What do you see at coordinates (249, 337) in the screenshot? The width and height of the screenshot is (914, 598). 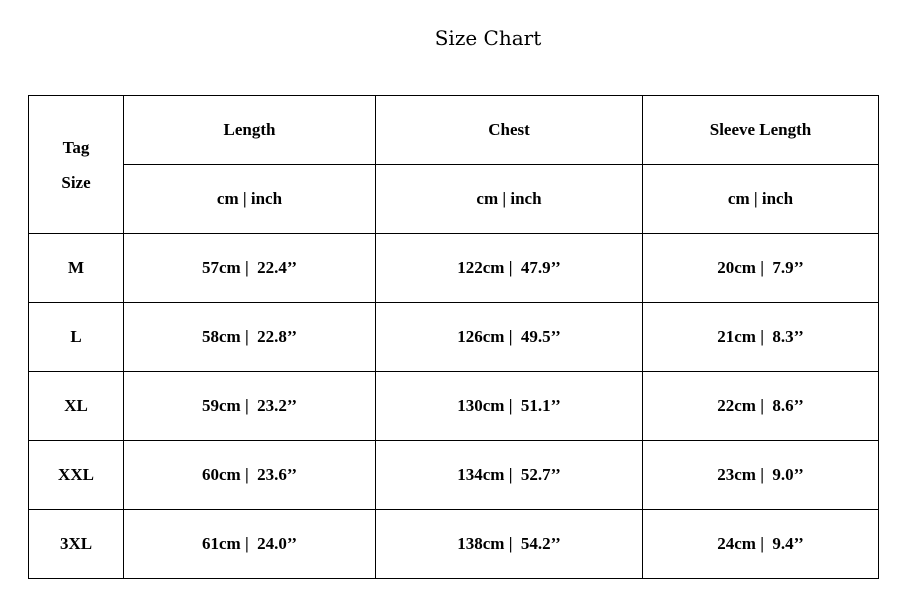 I see `length-cell: 58cm | 22.8’’` at bounding box center [249, 337].